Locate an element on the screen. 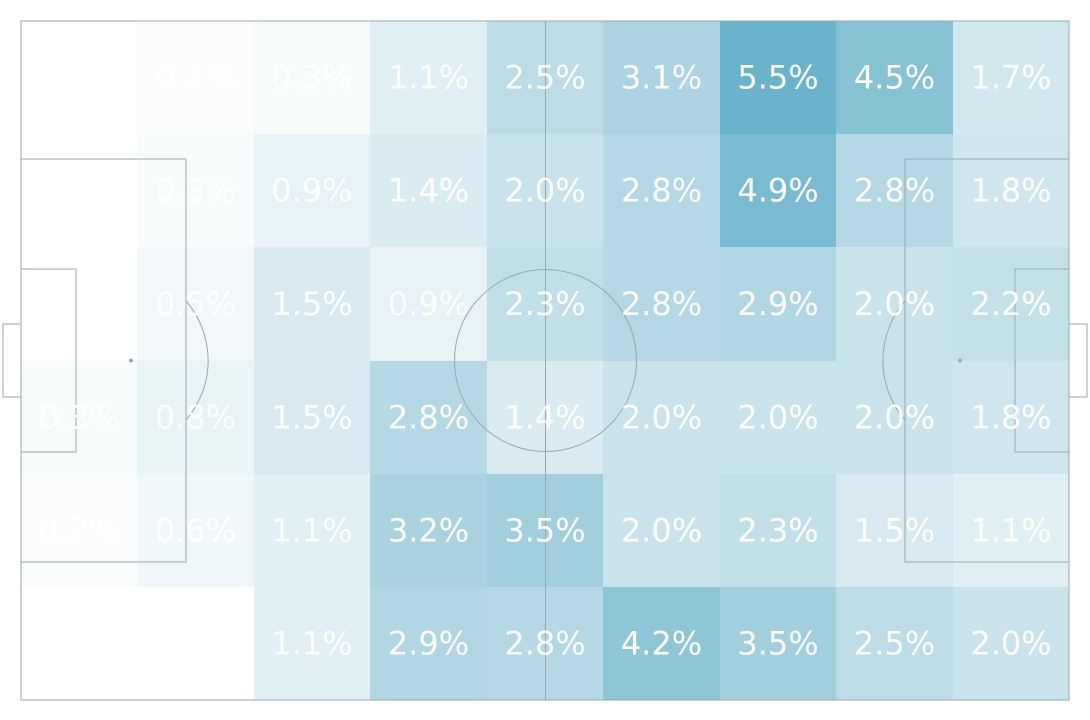  cell-value-label: 4.9% is located at coordinates (777, 191).